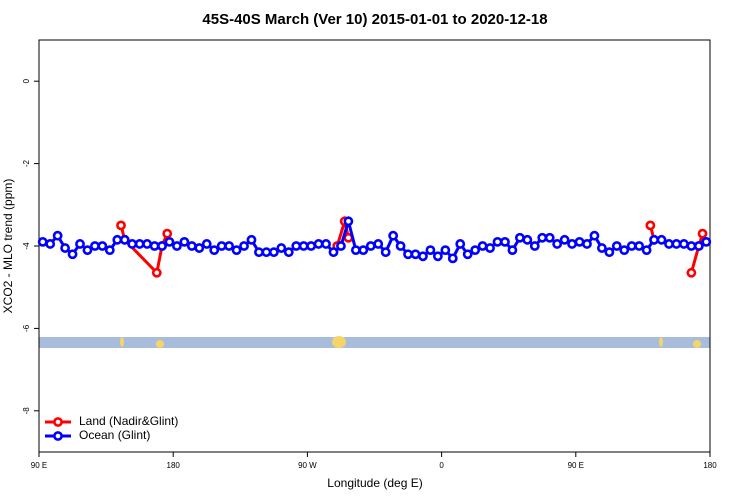  I want to click on series, so click(374, 239).